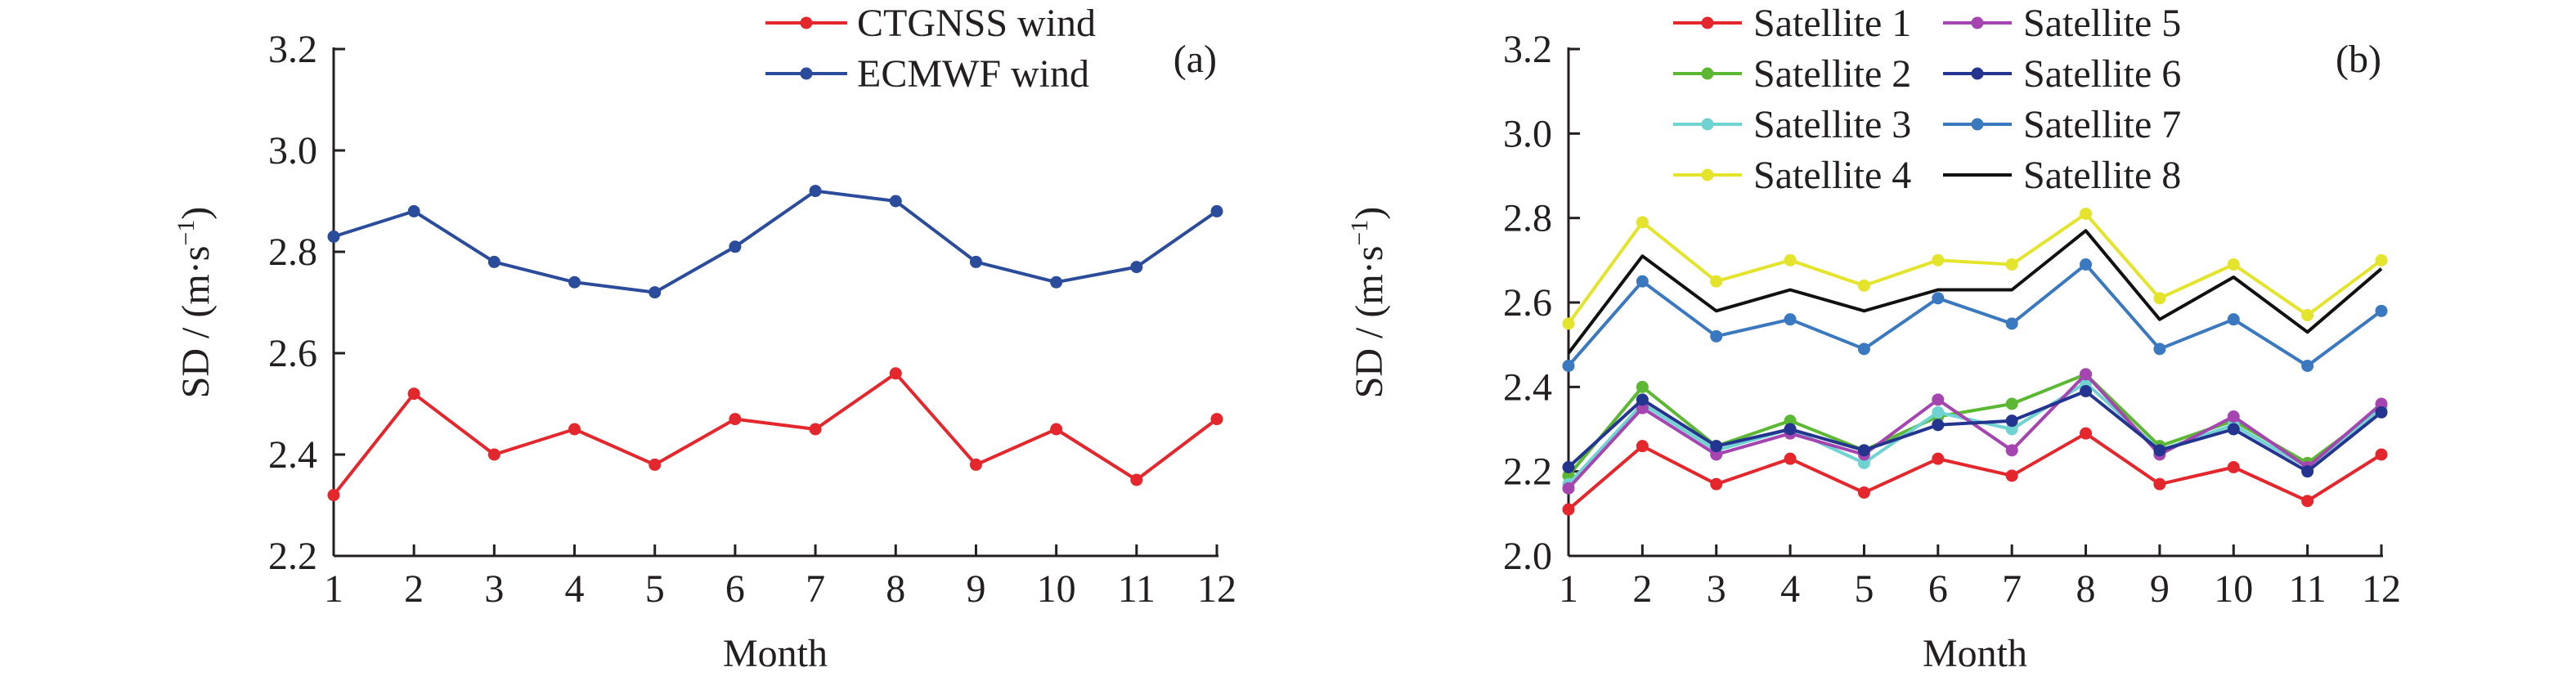  Describe the element at coordinates (775, 434) in the screenshot. I see `series-ctgnss-wind` at that location.